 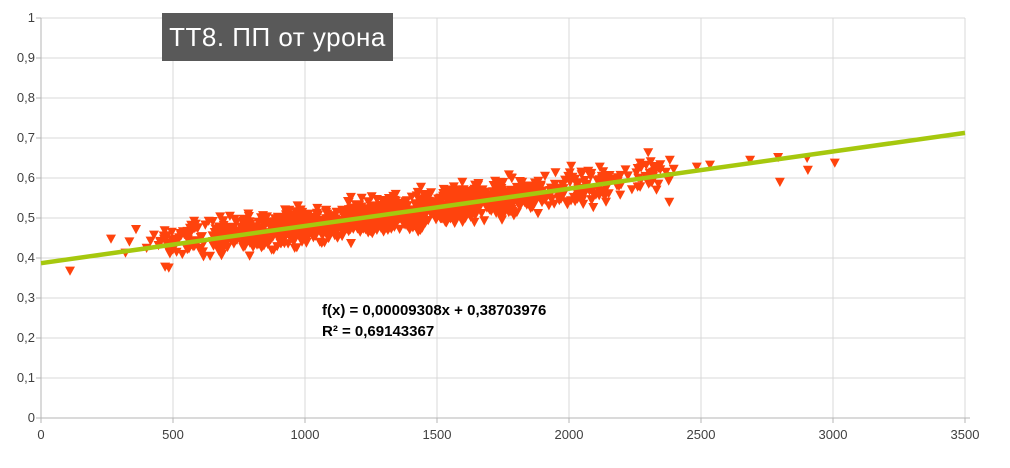 I want to click on r-squared-line: R² = 0,69143367, so click(x=378, y=331).